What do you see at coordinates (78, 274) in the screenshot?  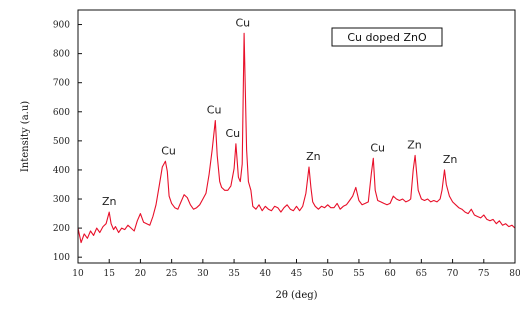 I see `x-tick-label: 10` at bounding box center [78, 274].